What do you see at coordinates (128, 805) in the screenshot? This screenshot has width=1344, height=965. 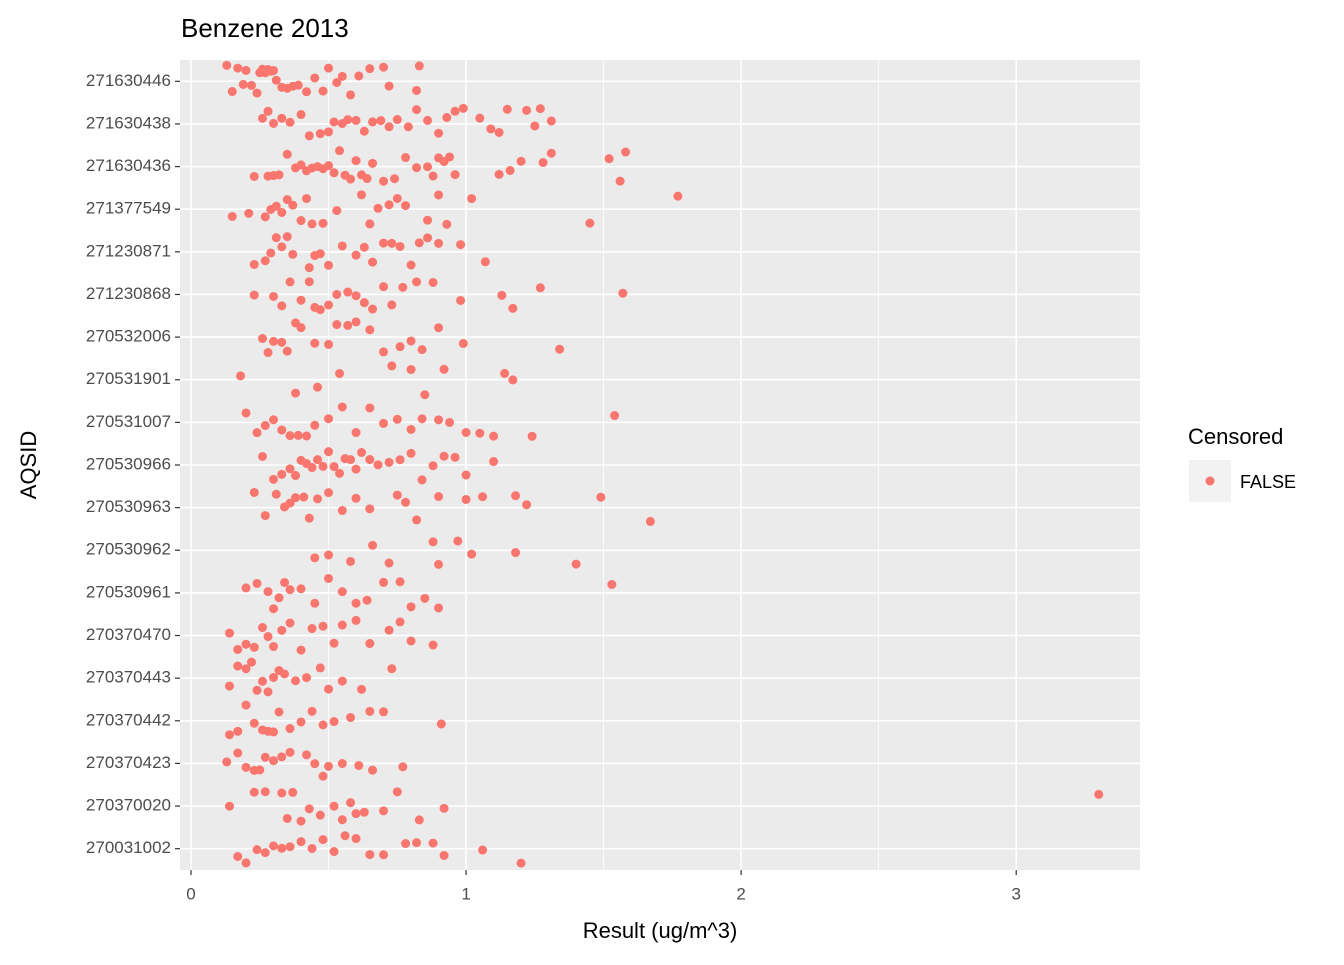 I see `y-tick-label: 270370020` at bounding box center [128, 805].